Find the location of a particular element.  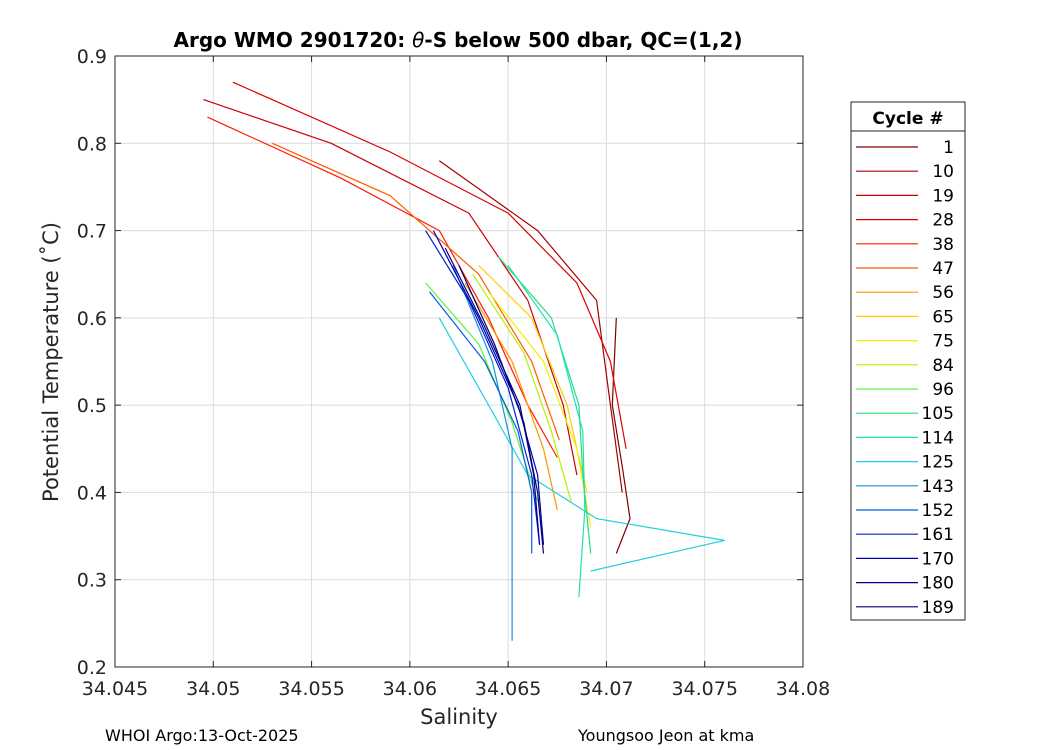

x-tick-label: 34.075 is located at coordinates (704, 689).